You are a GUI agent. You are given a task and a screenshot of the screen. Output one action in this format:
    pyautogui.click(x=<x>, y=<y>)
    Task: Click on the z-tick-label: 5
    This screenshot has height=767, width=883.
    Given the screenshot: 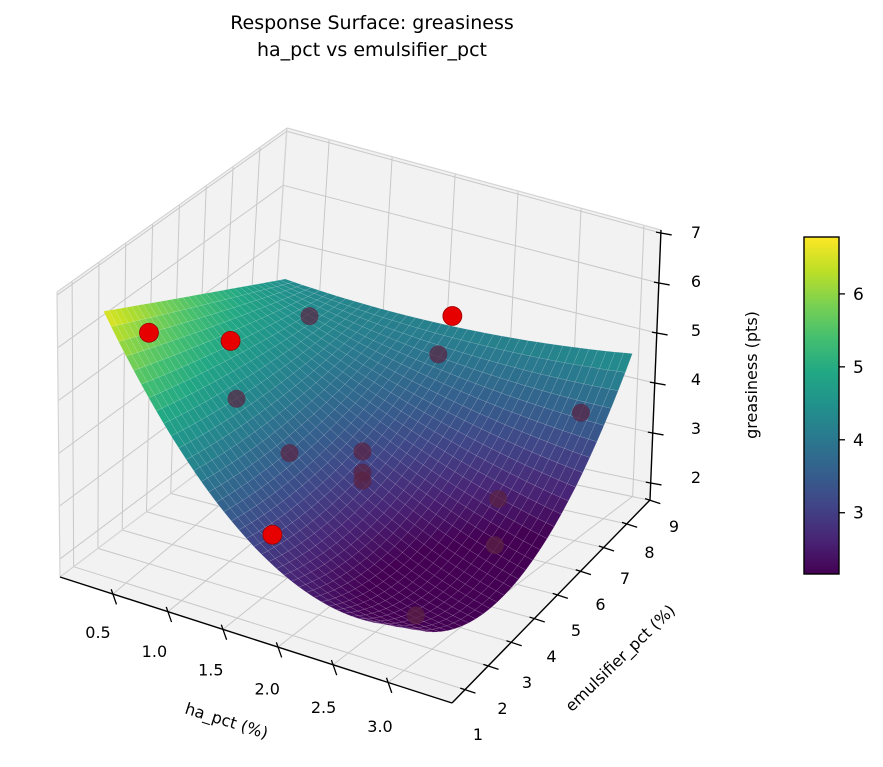 What is the action you would take?
    pyautogui.click(x=696, y=330)
    